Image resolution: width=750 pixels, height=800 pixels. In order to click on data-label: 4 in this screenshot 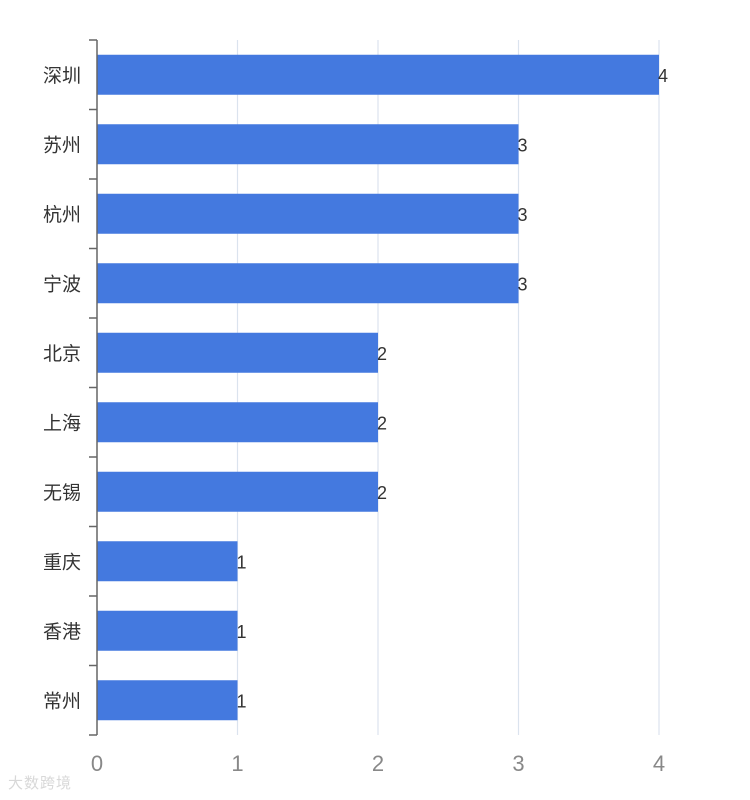, I will do `click(663, 76)`.